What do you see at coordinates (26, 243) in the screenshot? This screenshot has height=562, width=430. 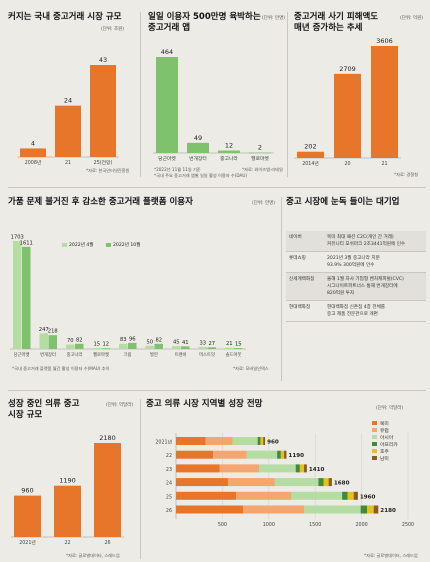 I see `data-label: 1611` at bounding box center [26, 243].